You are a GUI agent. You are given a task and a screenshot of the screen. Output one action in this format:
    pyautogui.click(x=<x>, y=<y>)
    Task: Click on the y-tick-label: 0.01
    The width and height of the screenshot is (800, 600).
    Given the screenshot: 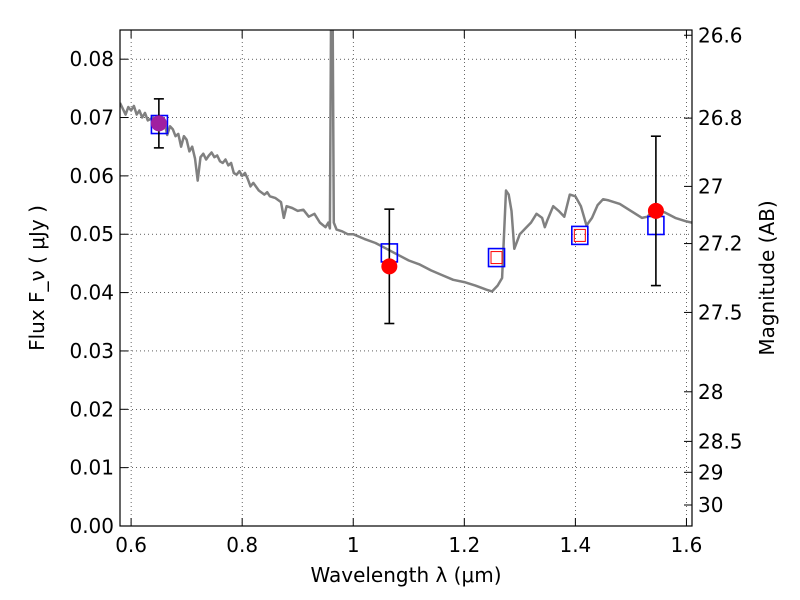 What is the action you would take?
    pyautogui.click(x=91, y=468)
    